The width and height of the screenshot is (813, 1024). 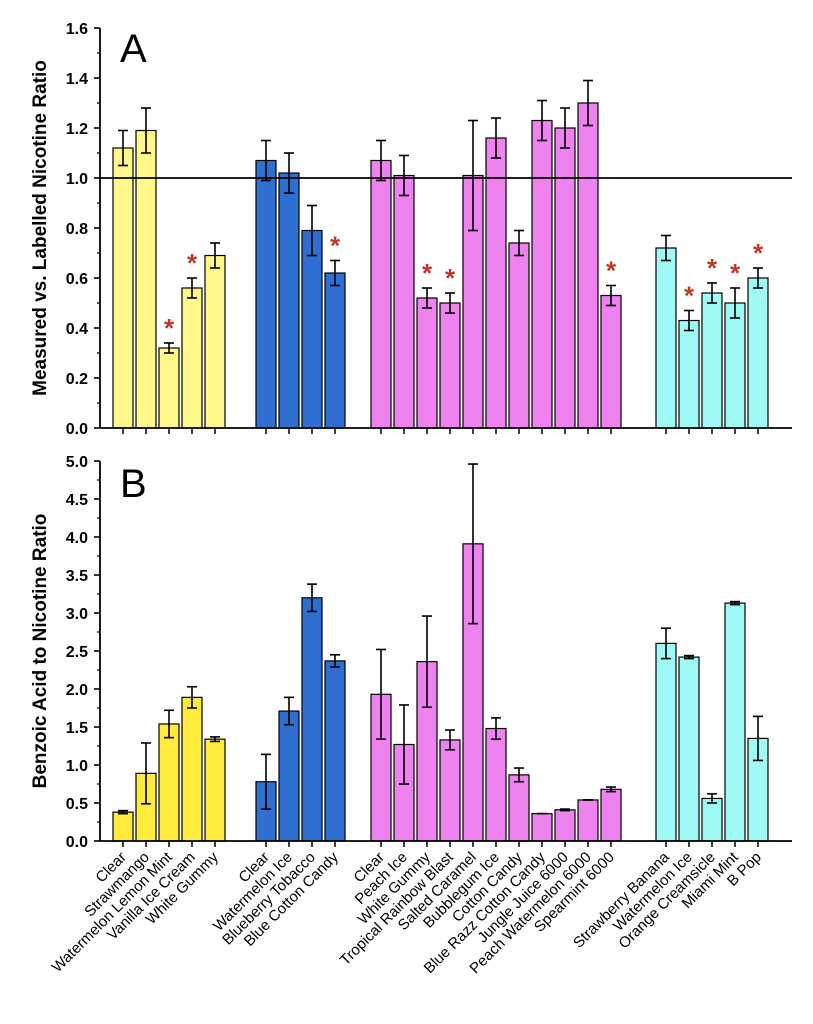 I want to click on y-tick-label: 4.5, so click(x=77, y=500).